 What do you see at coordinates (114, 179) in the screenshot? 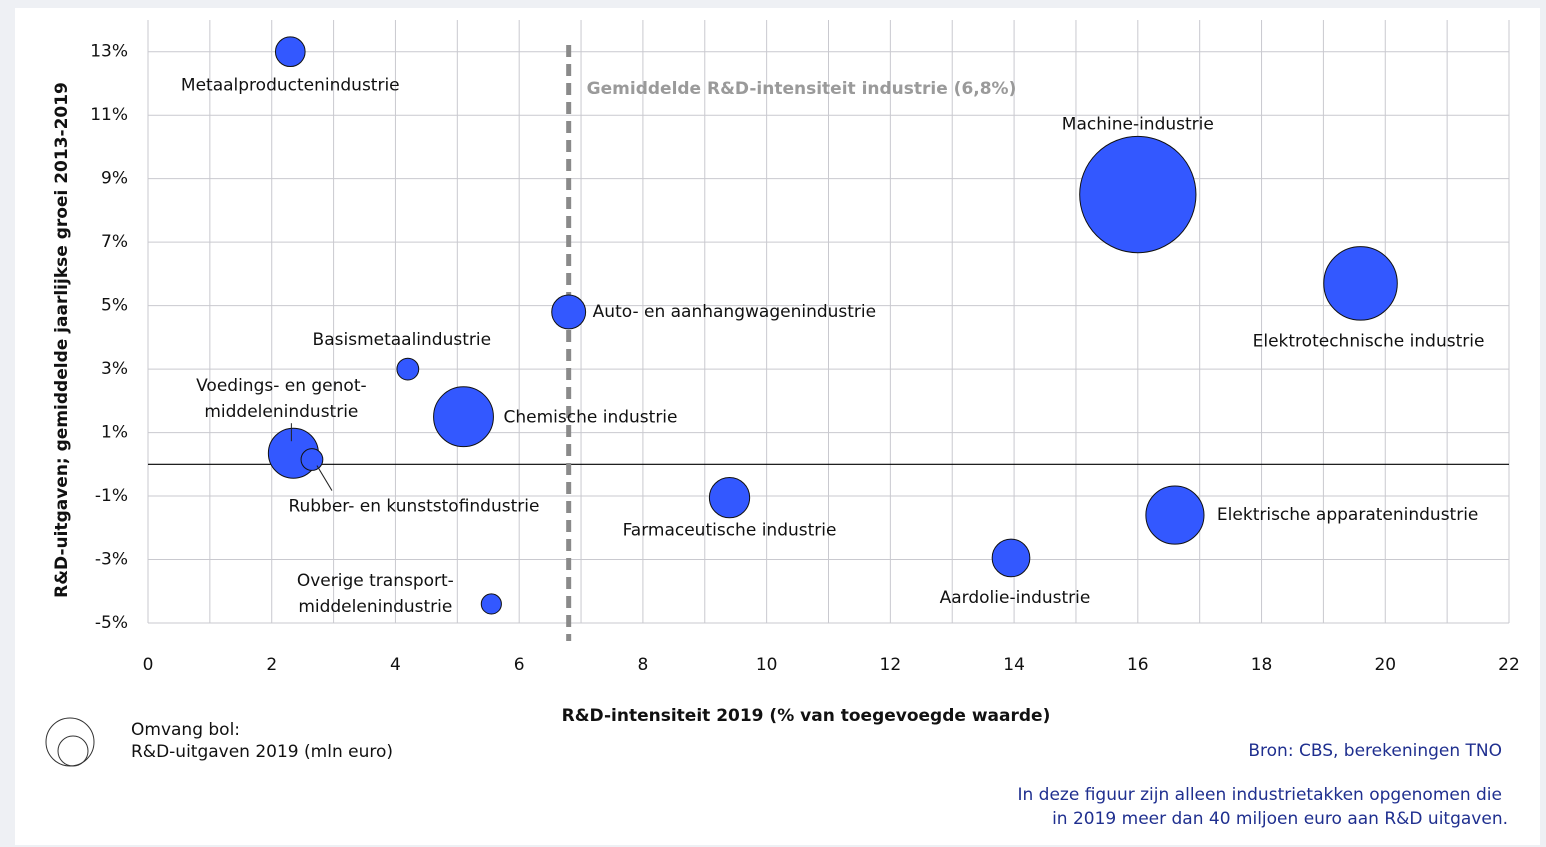
I see `y-tick-label: 9%` at bounding box center [114, 179].